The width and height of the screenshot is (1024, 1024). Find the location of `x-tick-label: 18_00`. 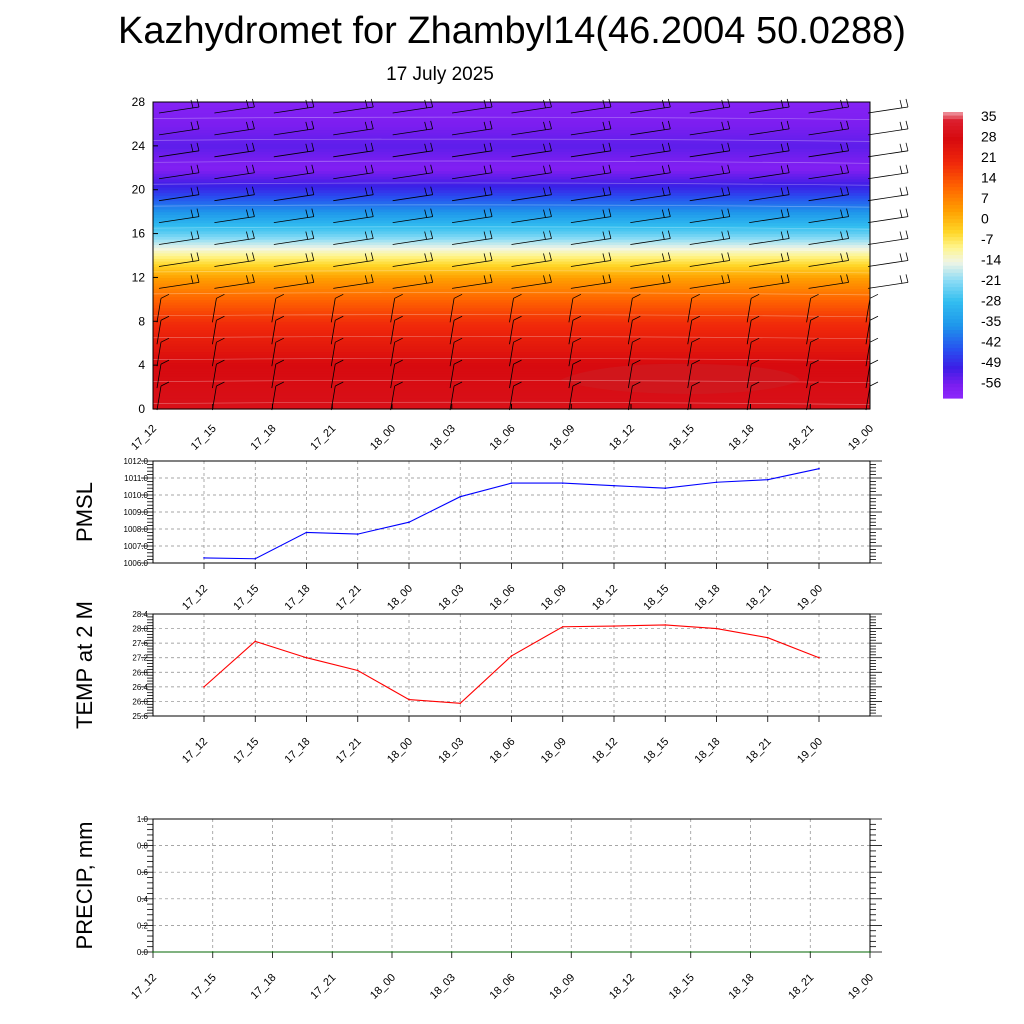

x-tick-label: 18_00 is located at coordinates (400, 598).